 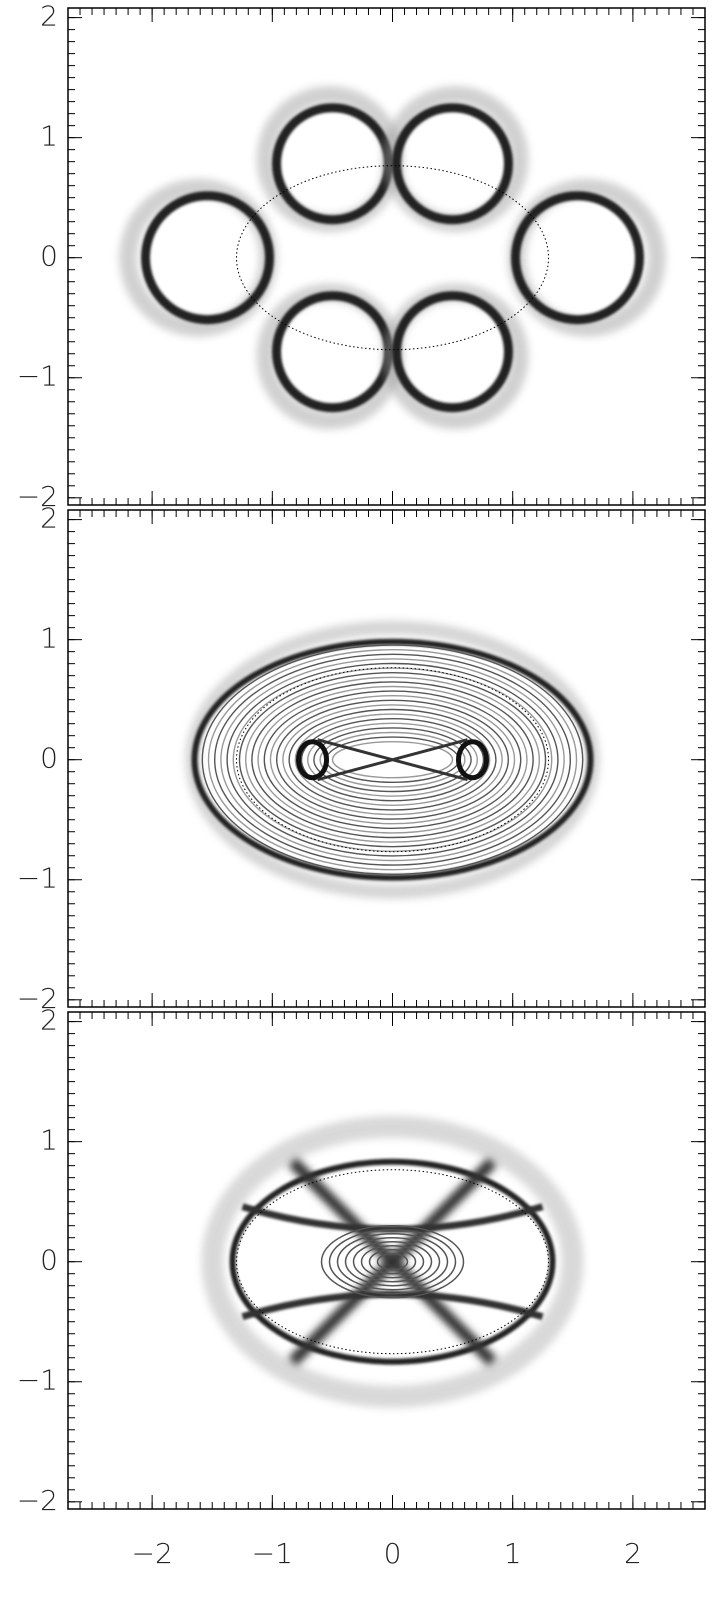 I want to click on x-tick-label: 1, so click(x=513, y=1553).